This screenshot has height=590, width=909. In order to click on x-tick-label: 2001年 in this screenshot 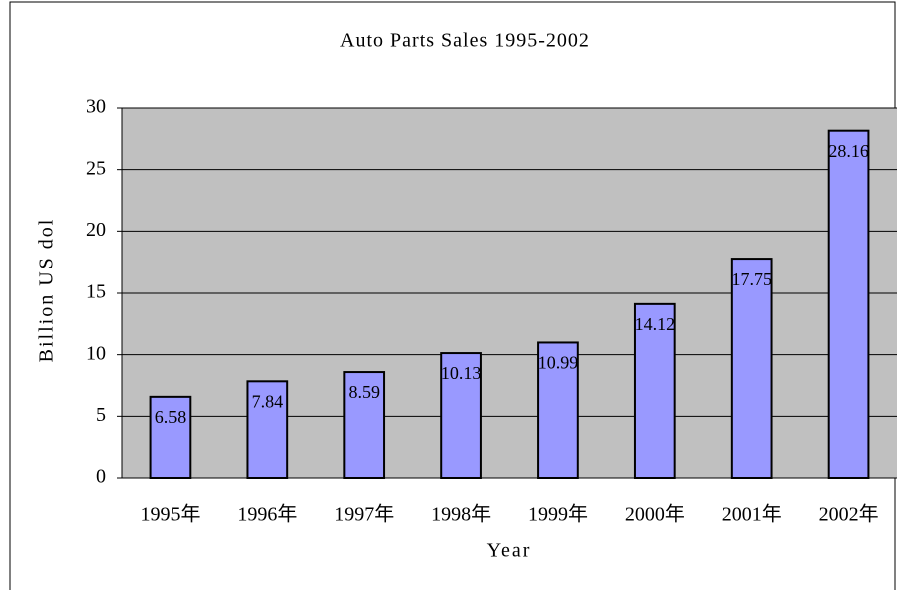, I will do `click(752, 514)`.